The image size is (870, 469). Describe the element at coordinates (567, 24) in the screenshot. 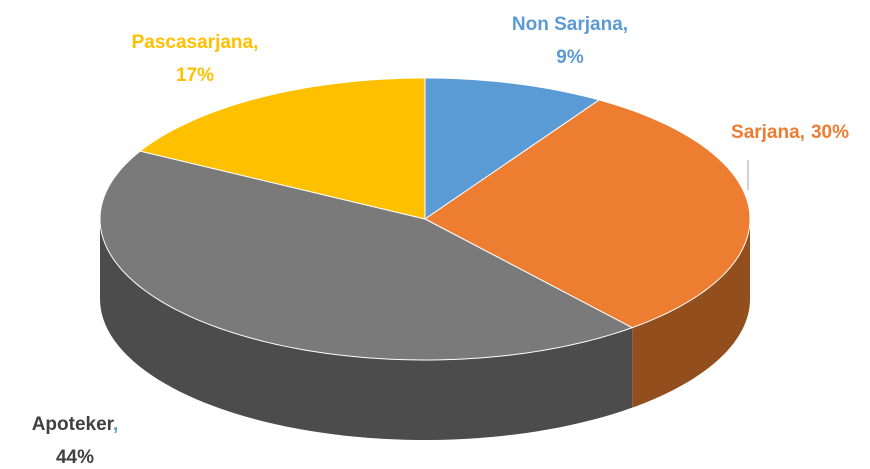

I see `label-category: Non Sarjana` at that location.